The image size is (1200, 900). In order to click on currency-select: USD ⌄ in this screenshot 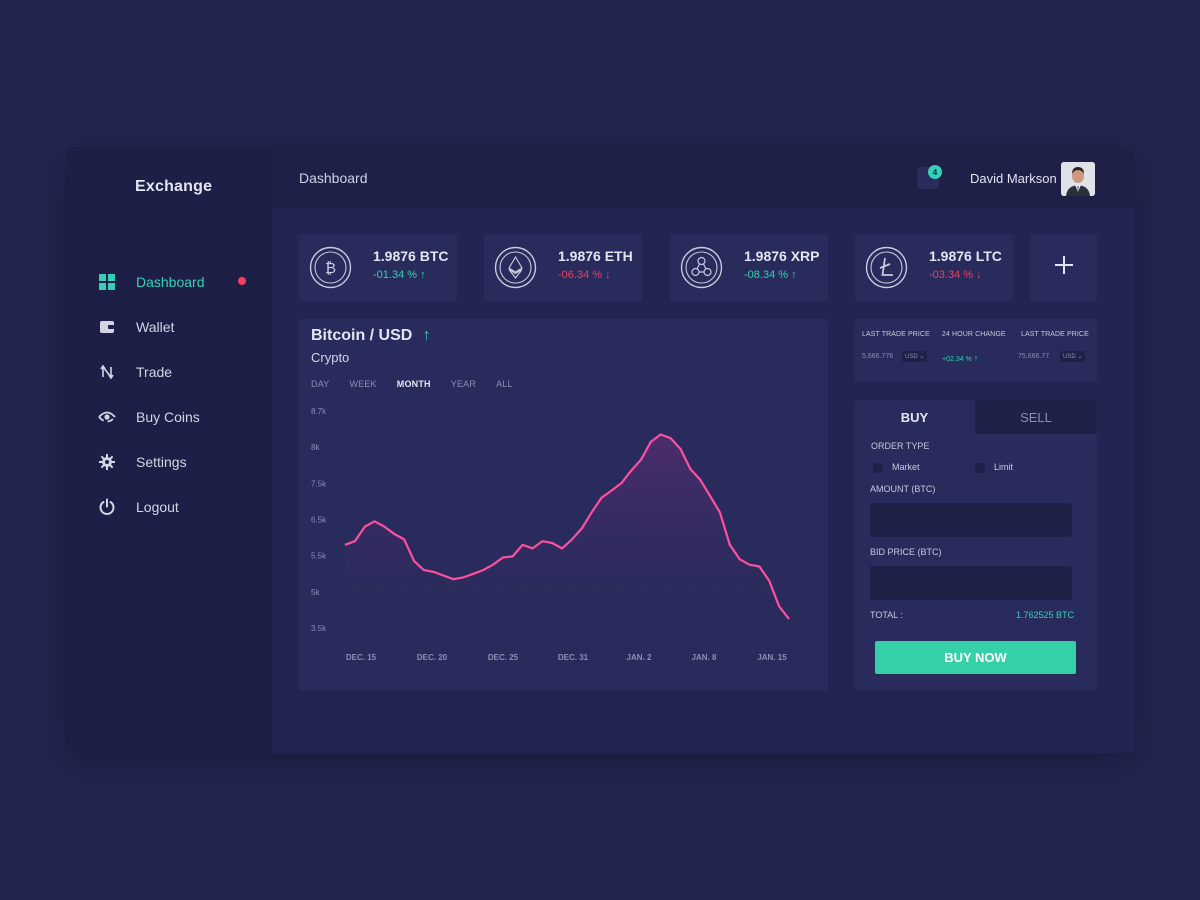, I will do `click(915, 356)`.